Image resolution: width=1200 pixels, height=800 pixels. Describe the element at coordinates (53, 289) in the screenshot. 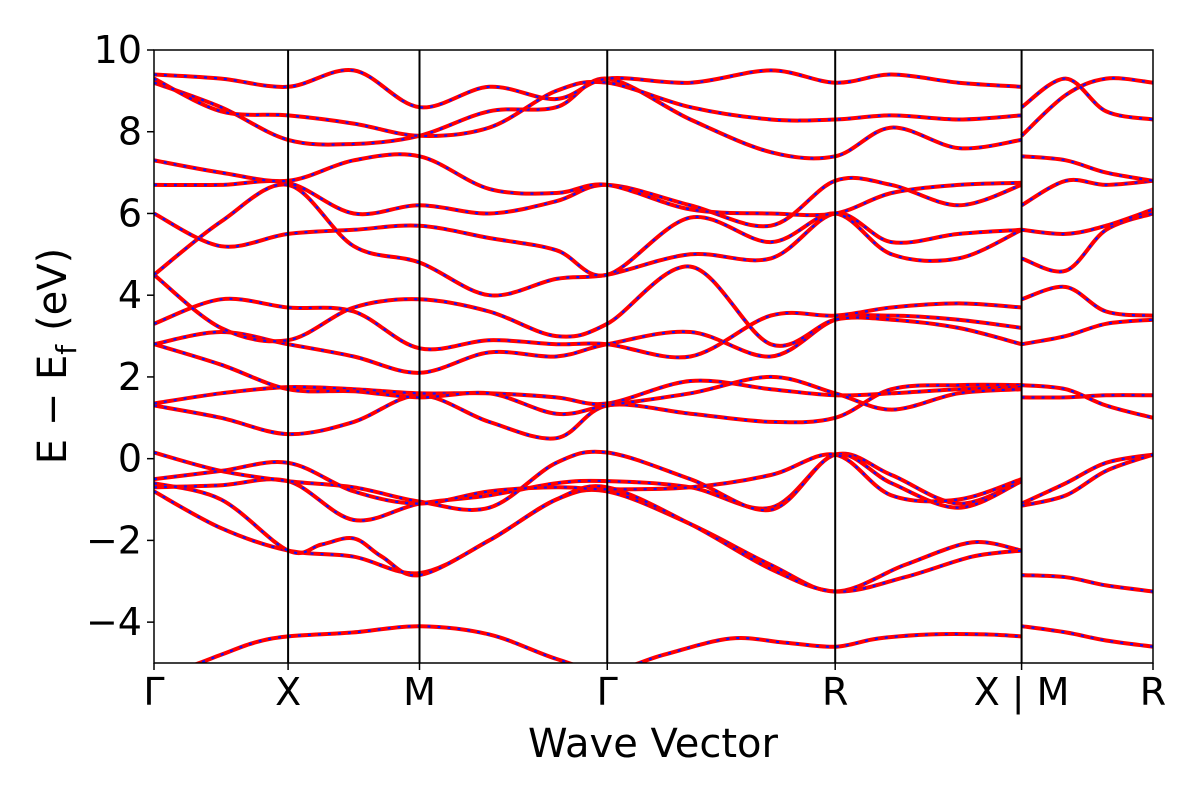

I see `y-axis-title-unit: (eV)` at that location.